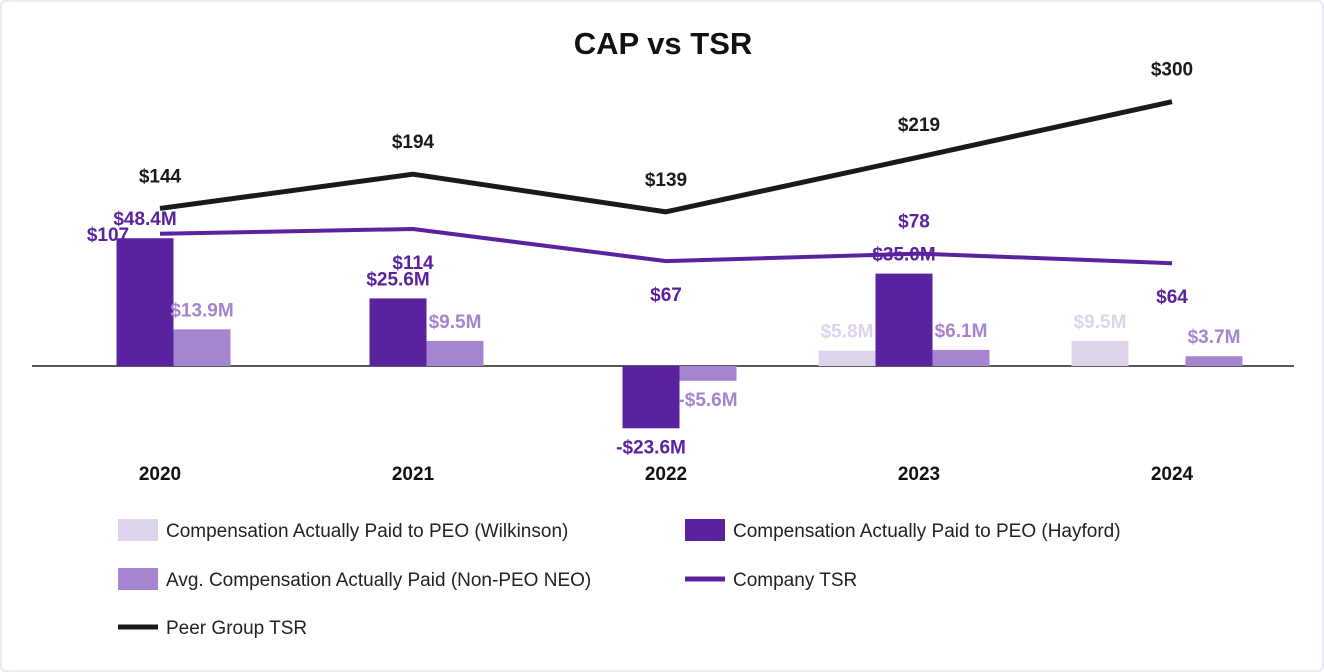  Describe the element at coordinates (1214, 361) in the screenshot. I see `bar-non-peo-2024` at that location.